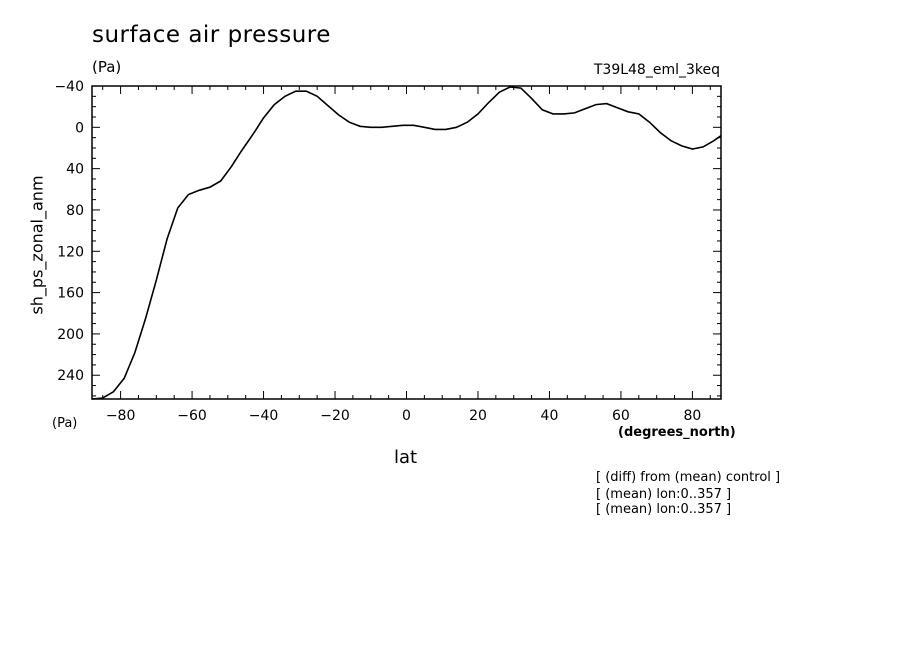 The width and height of the screenshot is (904, 654). I want to click on x-tick-label: 80, so click(692, 416).